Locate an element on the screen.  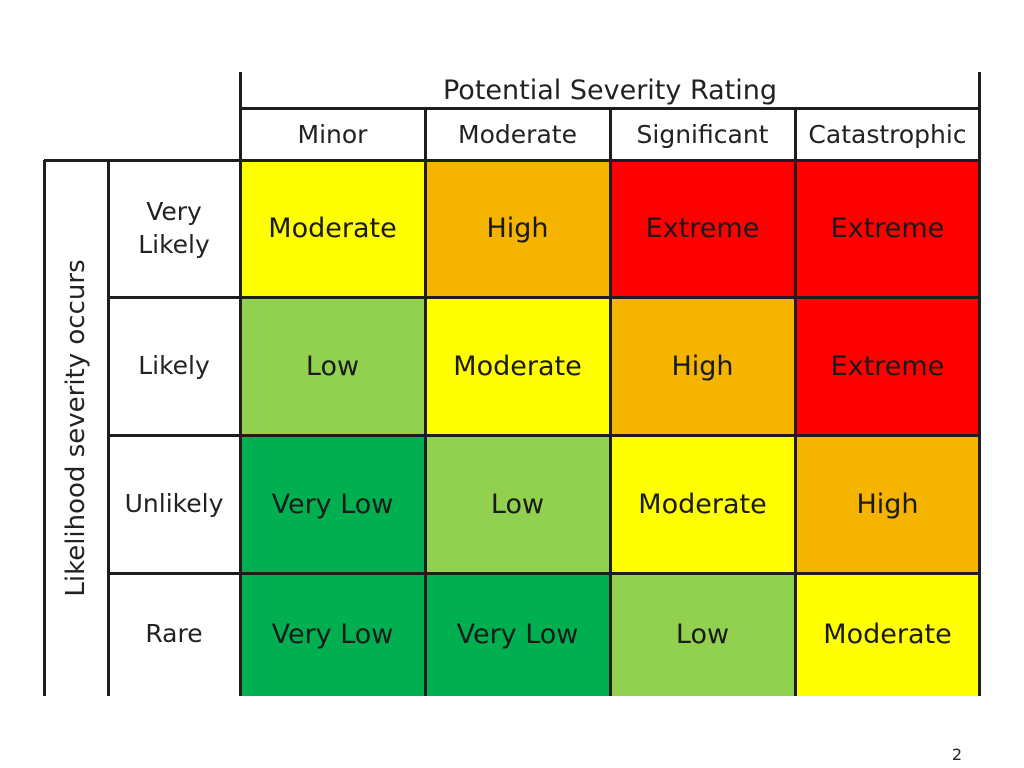
likelihood-row-label: Unlikely is located at coordinates (174, 503).